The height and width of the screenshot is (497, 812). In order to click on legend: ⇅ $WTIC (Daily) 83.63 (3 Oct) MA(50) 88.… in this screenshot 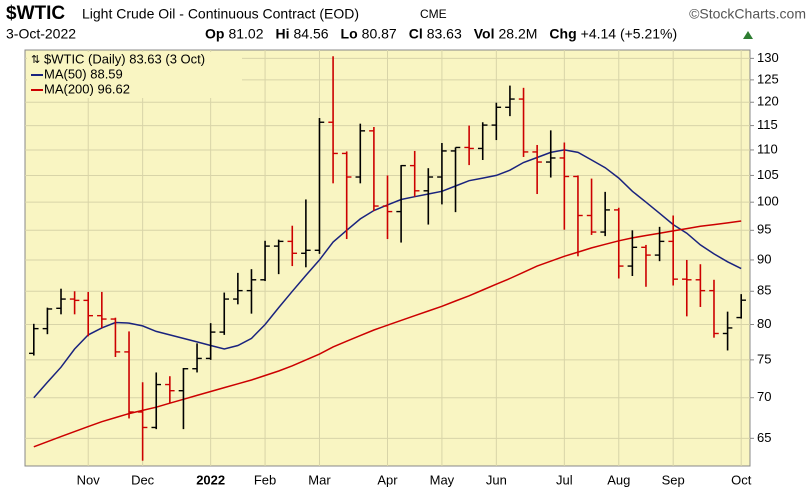, I will do `click(134, 74)`.